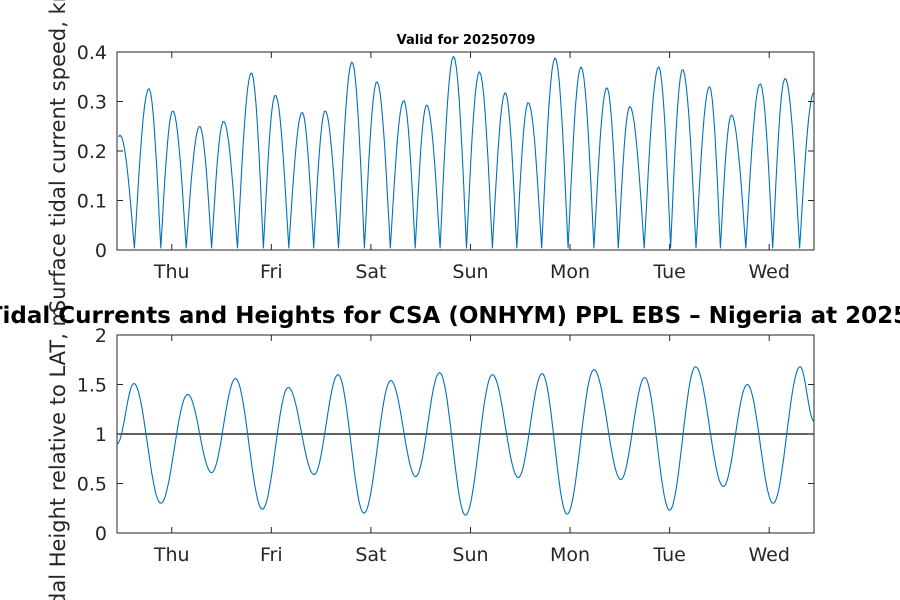  What do you see at coordinates (92, 485) in the screenshot?
I see `tidal-height-ytick-label: 0.5` at bounding box center [92, 485].